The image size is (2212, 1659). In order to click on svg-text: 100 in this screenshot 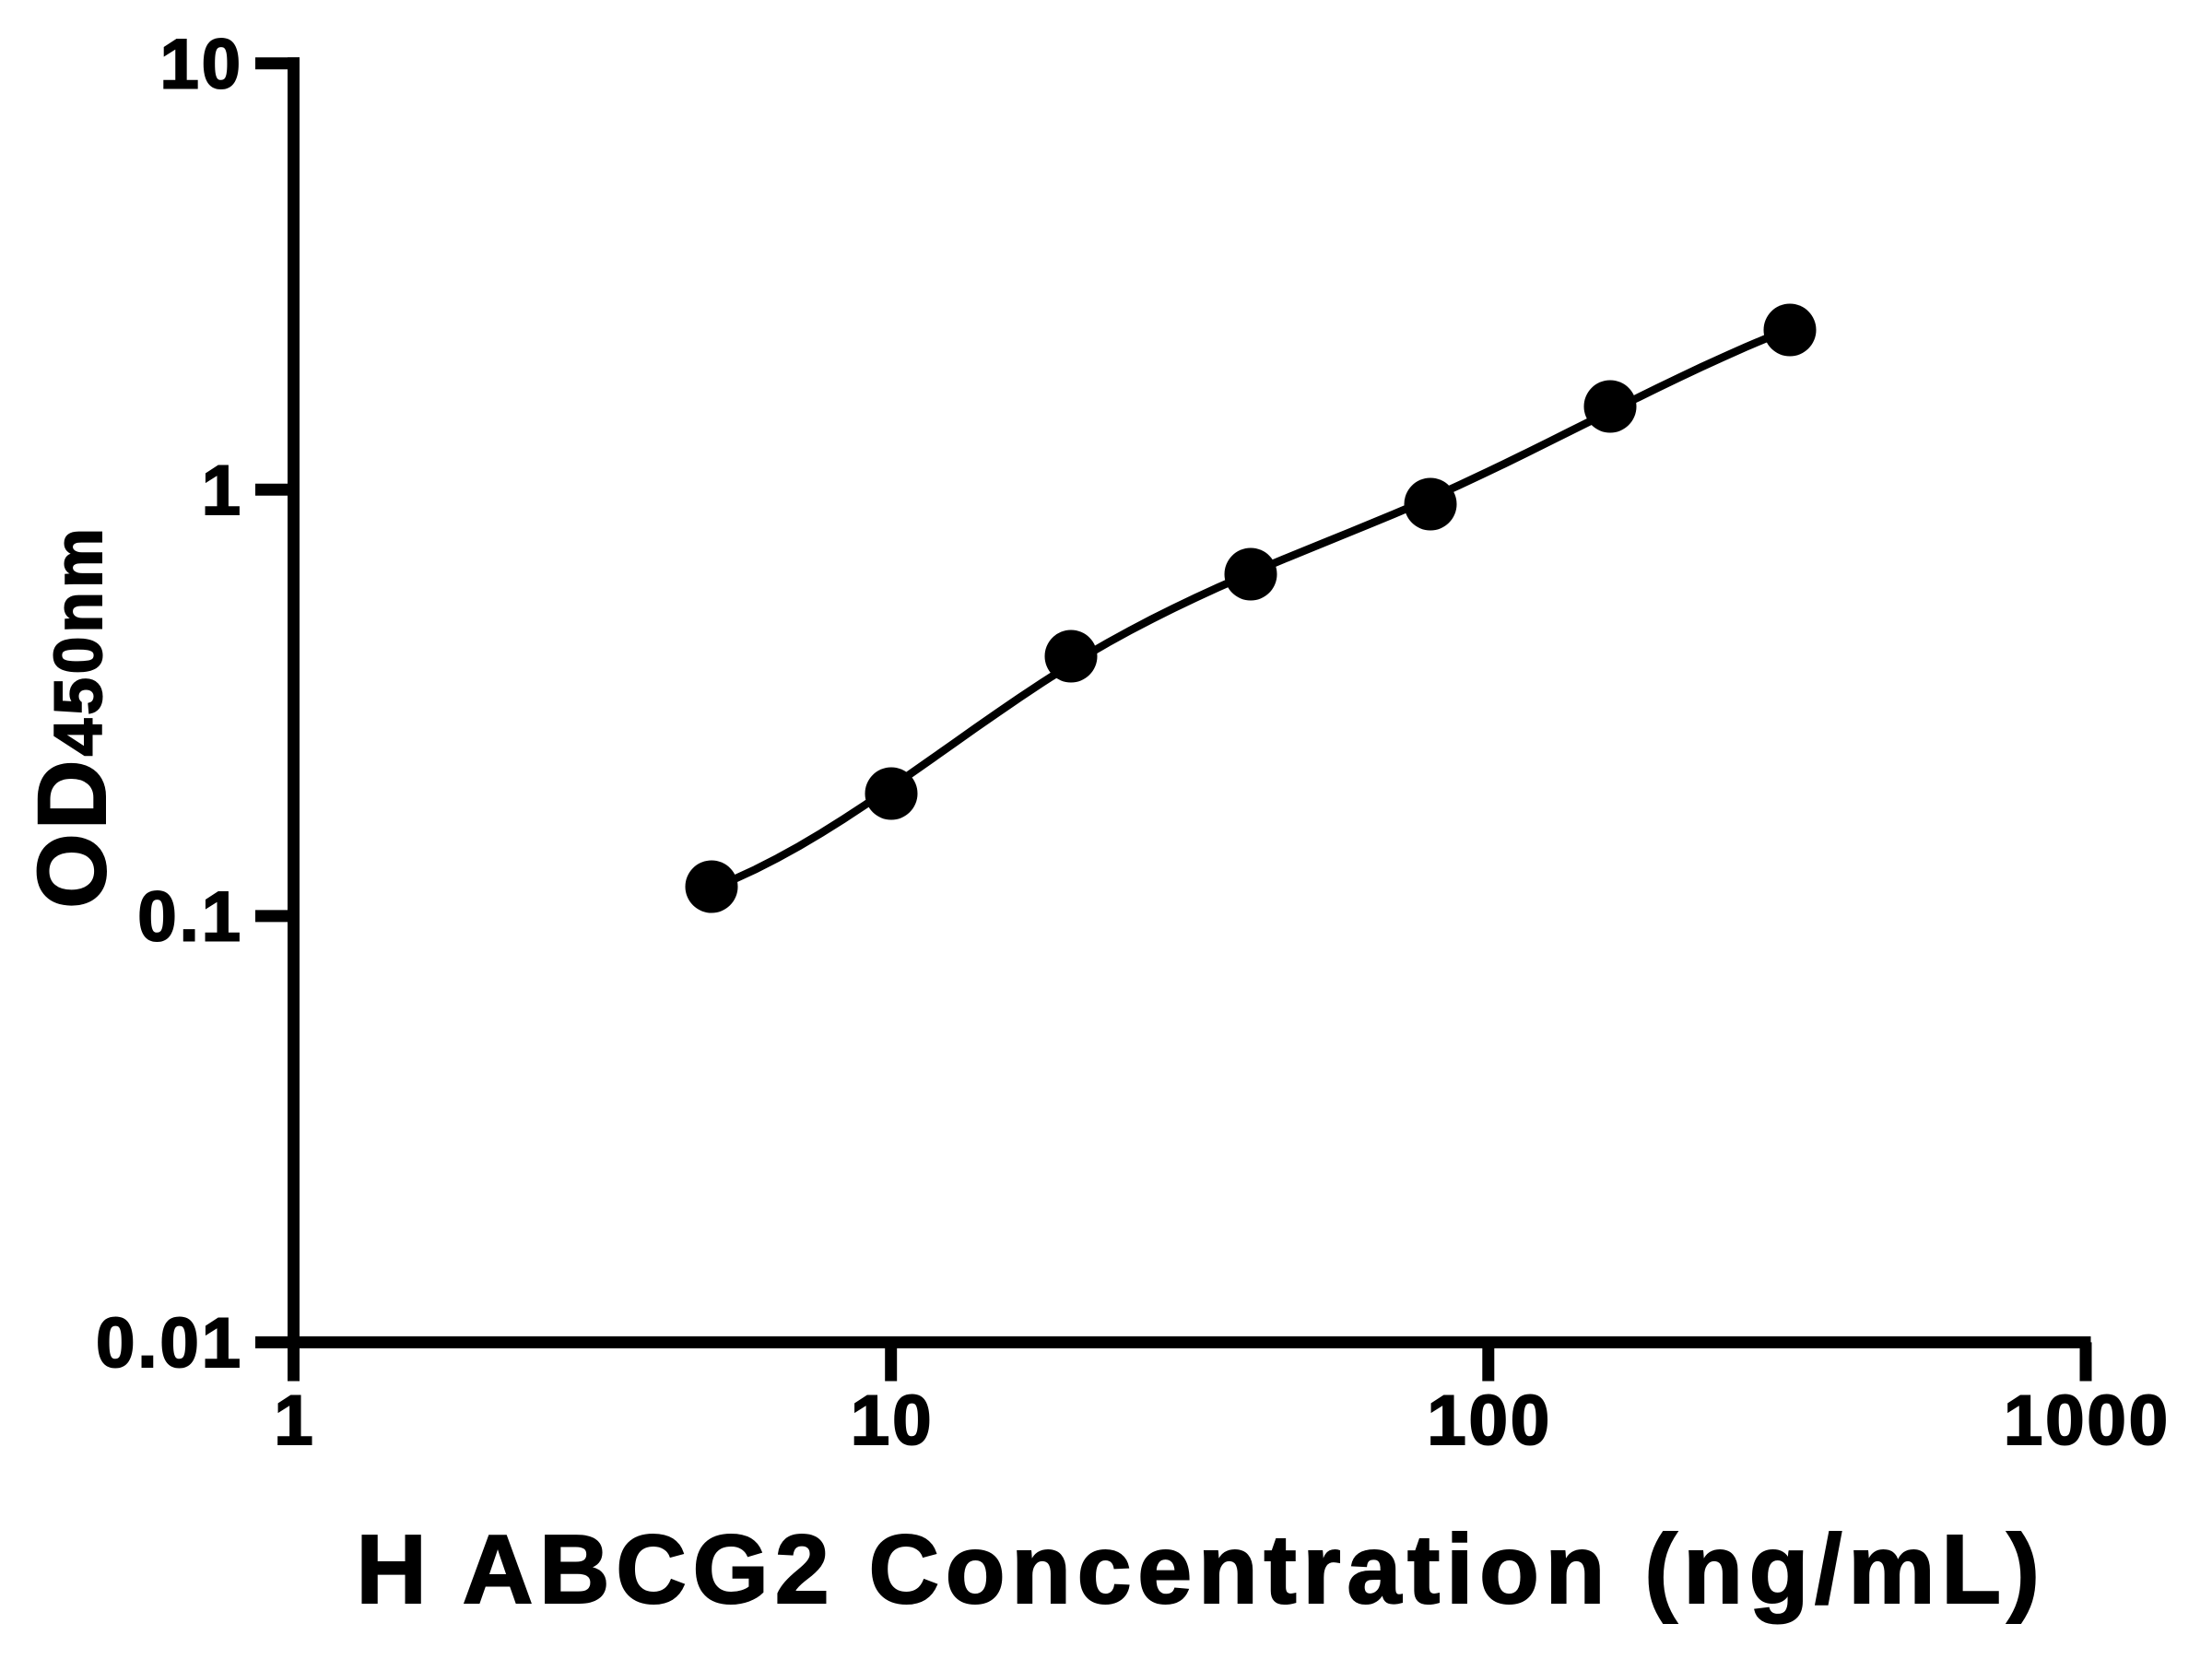, I will do `click(1489, 1421)`.